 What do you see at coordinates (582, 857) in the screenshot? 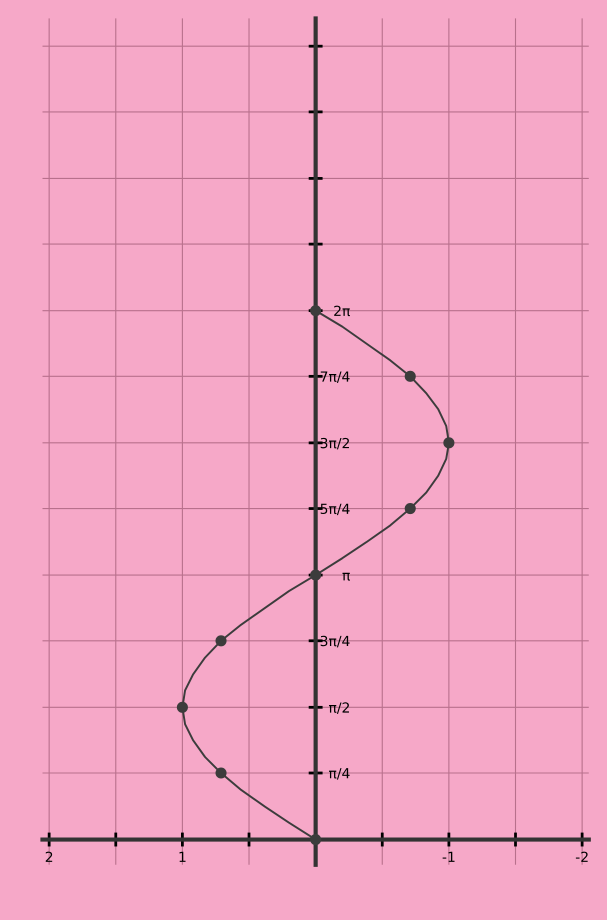
I see `x-tick-label: -2` at bounding box center [582, 857].